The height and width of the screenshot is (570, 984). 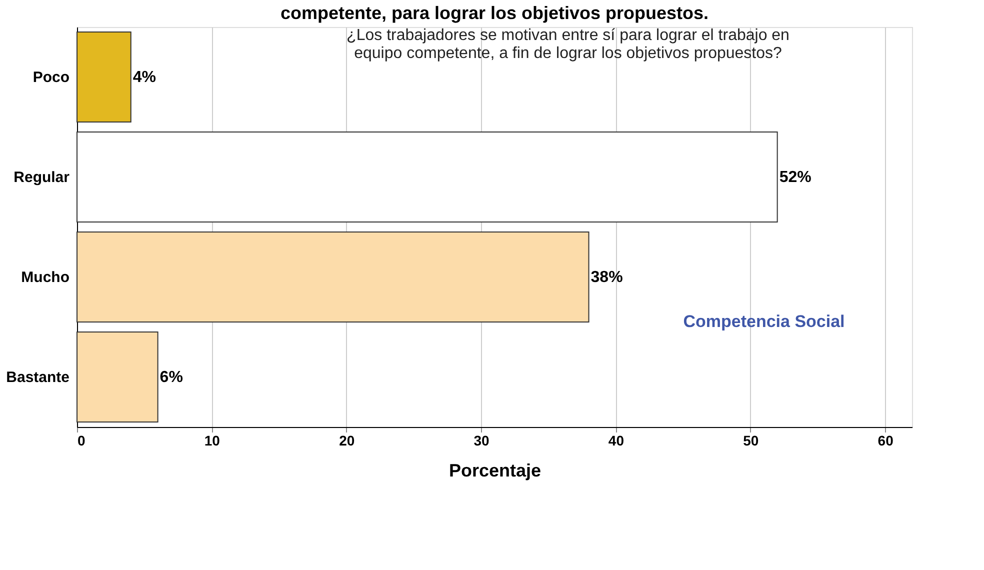 What do you see at coordinates (764, 321) in the screenshot?
I see `annotation: Competencia Social` at bounding box center [764, 321].